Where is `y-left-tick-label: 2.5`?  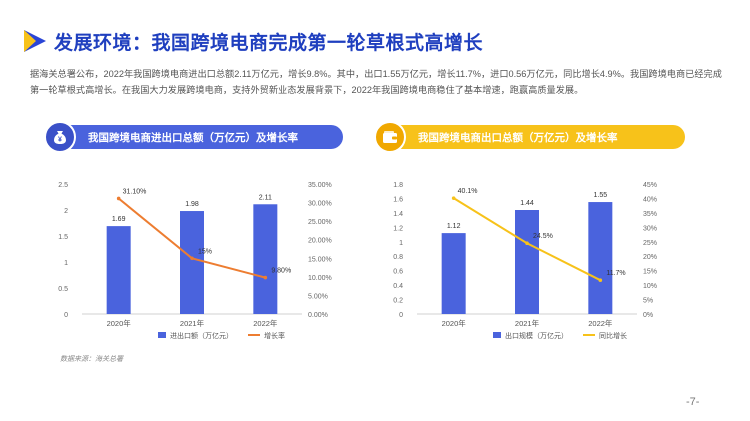
y-left-tick-label: 2.5 is located at coordinates (63, 185).